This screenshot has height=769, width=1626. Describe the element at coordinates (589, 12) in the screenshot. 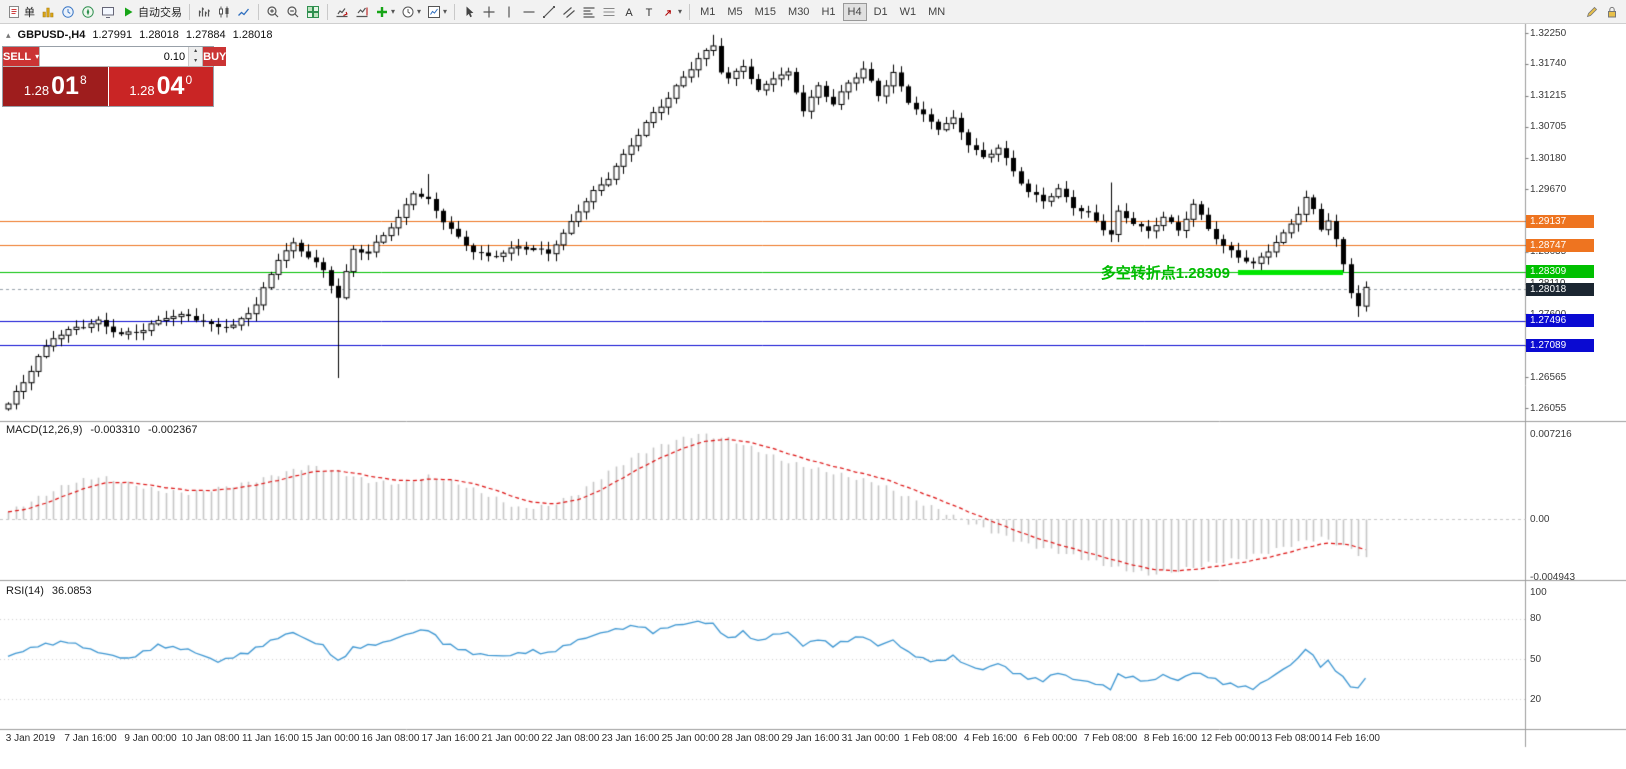

I see `fibonacci-icon` at that location.